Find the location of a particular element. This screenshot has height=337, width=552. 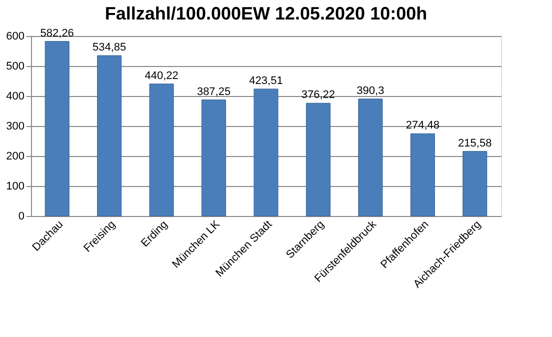

y-tick-label: 0 is located at coordinates (21, 216).